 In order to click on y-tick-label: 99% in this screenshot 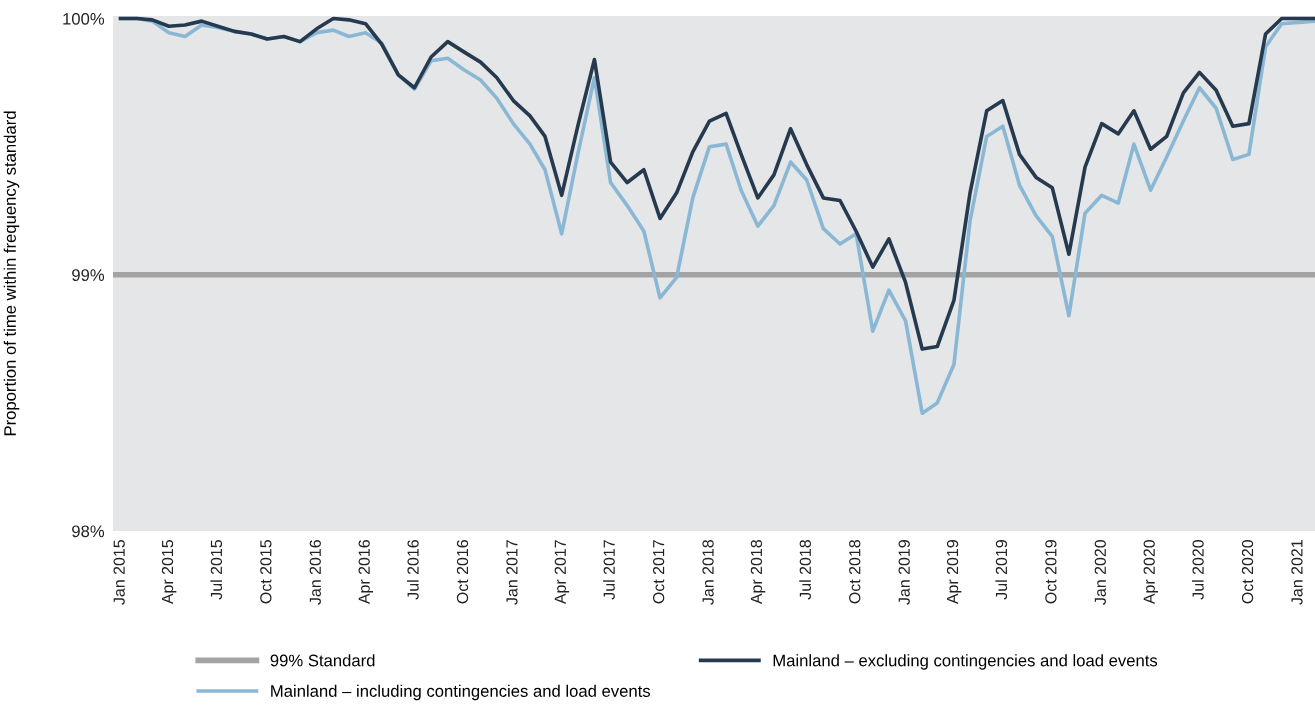, I will do `click(88, 275)`.